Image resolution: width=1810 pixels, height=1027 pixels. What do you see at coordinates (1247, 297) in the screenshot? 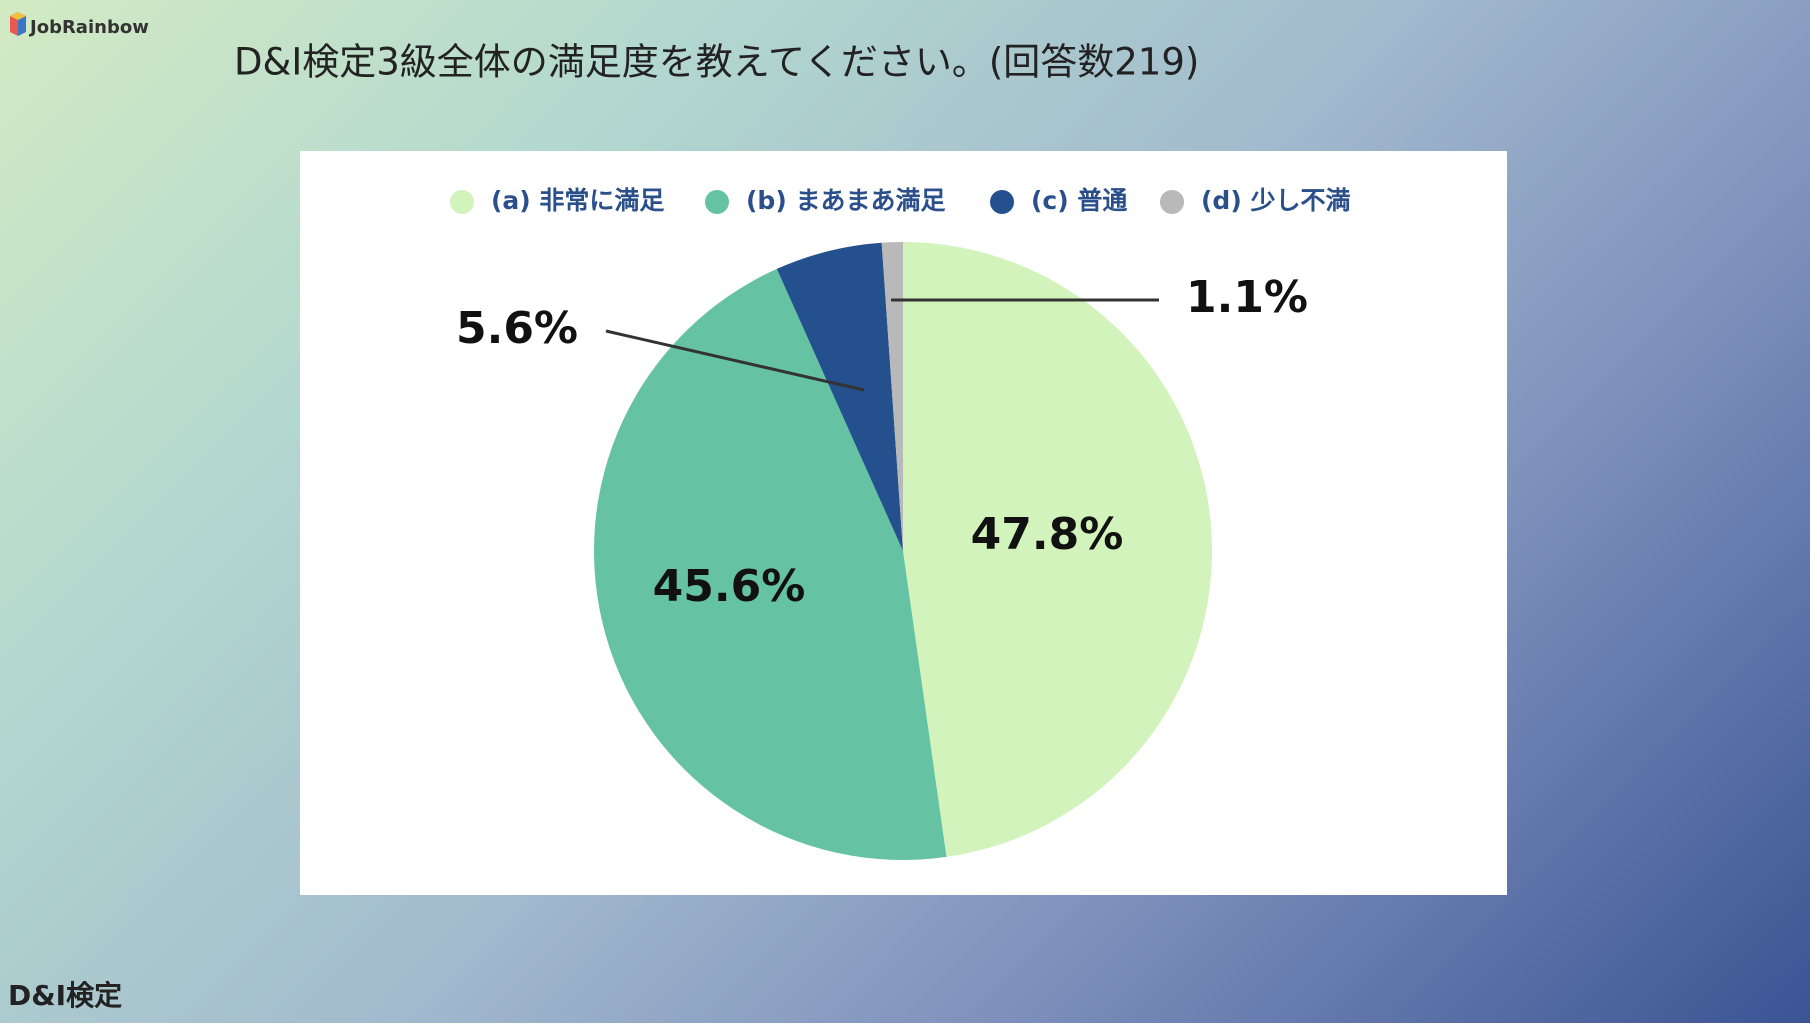
I see `data-label: 1.1%` at bounding box center [1247, 297].